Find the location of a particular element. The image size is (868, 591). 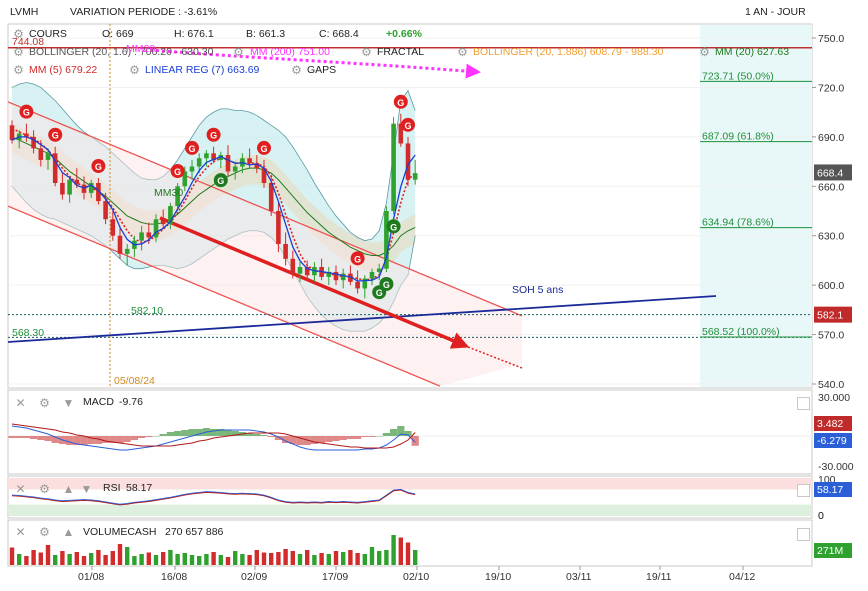

volume-value: 270 657 886 is located at coordinates (194, 532).